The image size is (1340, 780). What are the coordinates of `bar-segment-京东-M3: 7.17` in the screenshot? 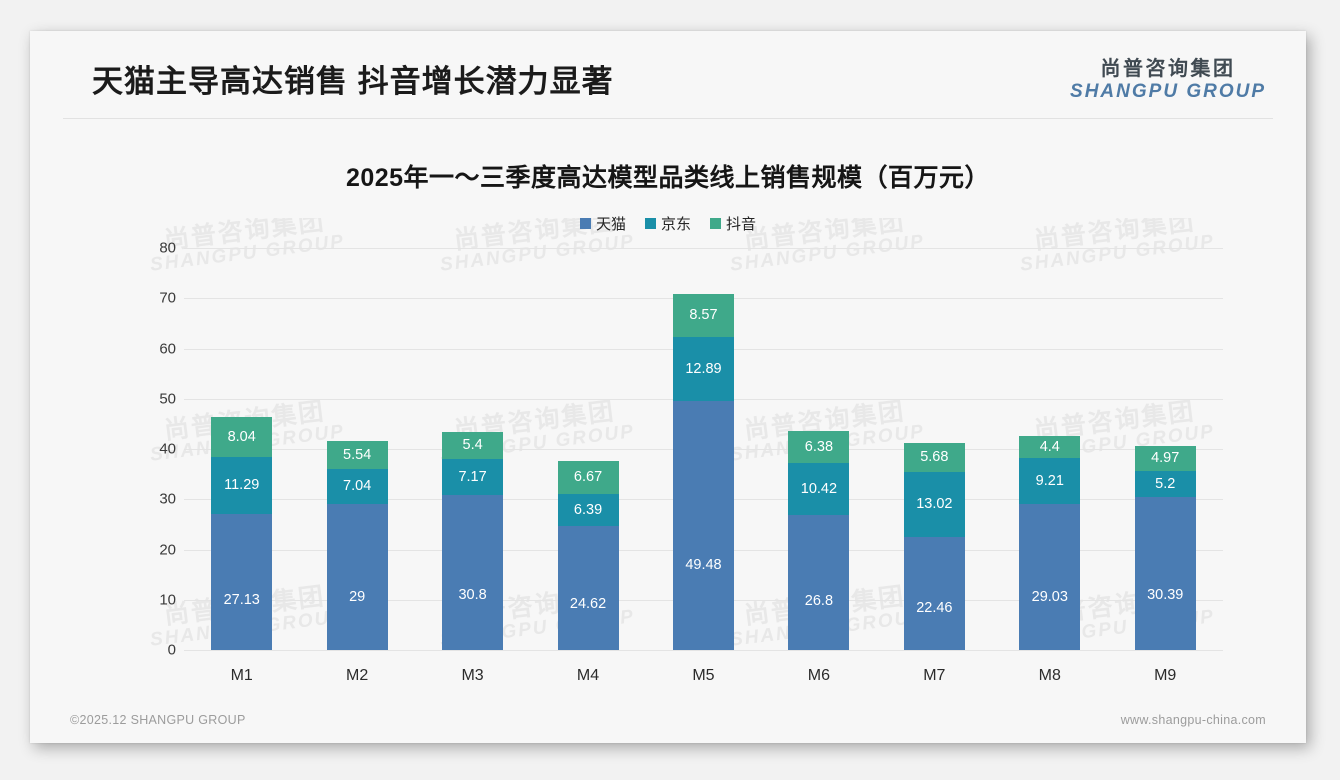 It's located at (473, 477).